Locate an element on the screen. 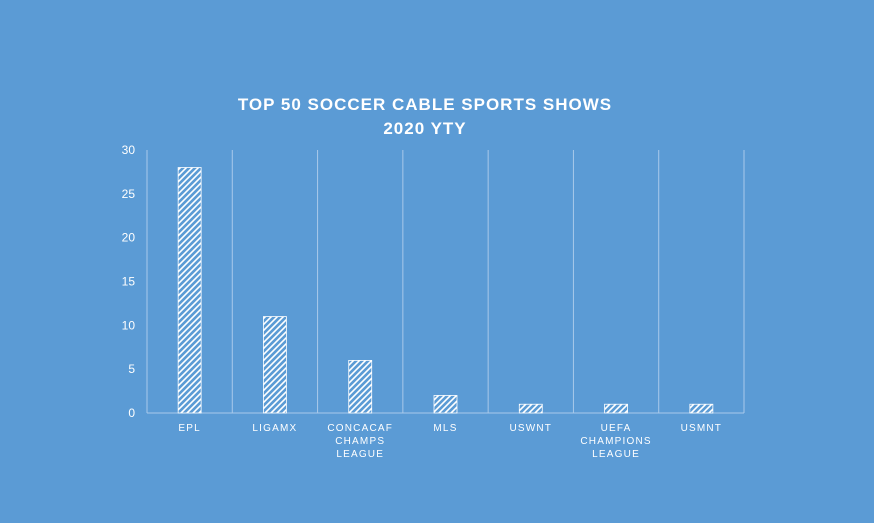  y-axis-ticks: 0 5 10 15 20 25 30 is located at coordinates (129, 281).